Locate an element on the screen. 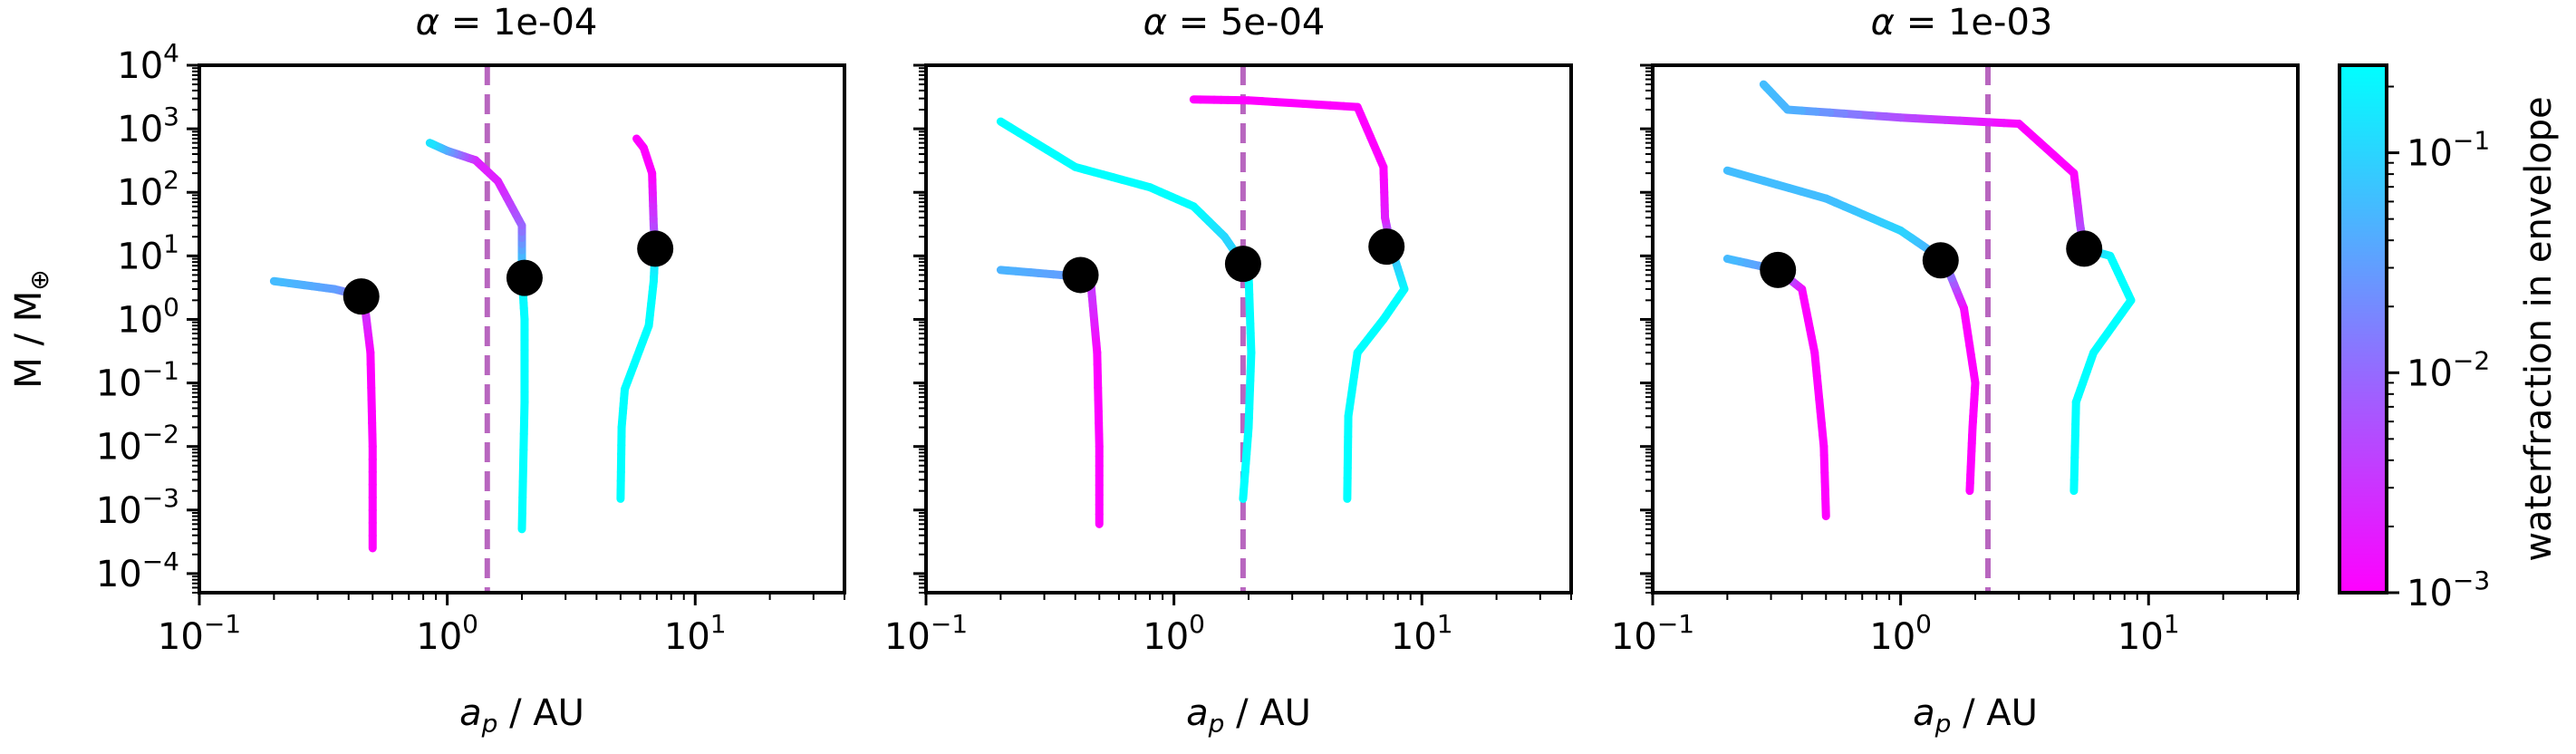 The height and width of the screenshot is (754, 2576). panel-2-xlabel-sub: p is located at coordinates (1216, 724).